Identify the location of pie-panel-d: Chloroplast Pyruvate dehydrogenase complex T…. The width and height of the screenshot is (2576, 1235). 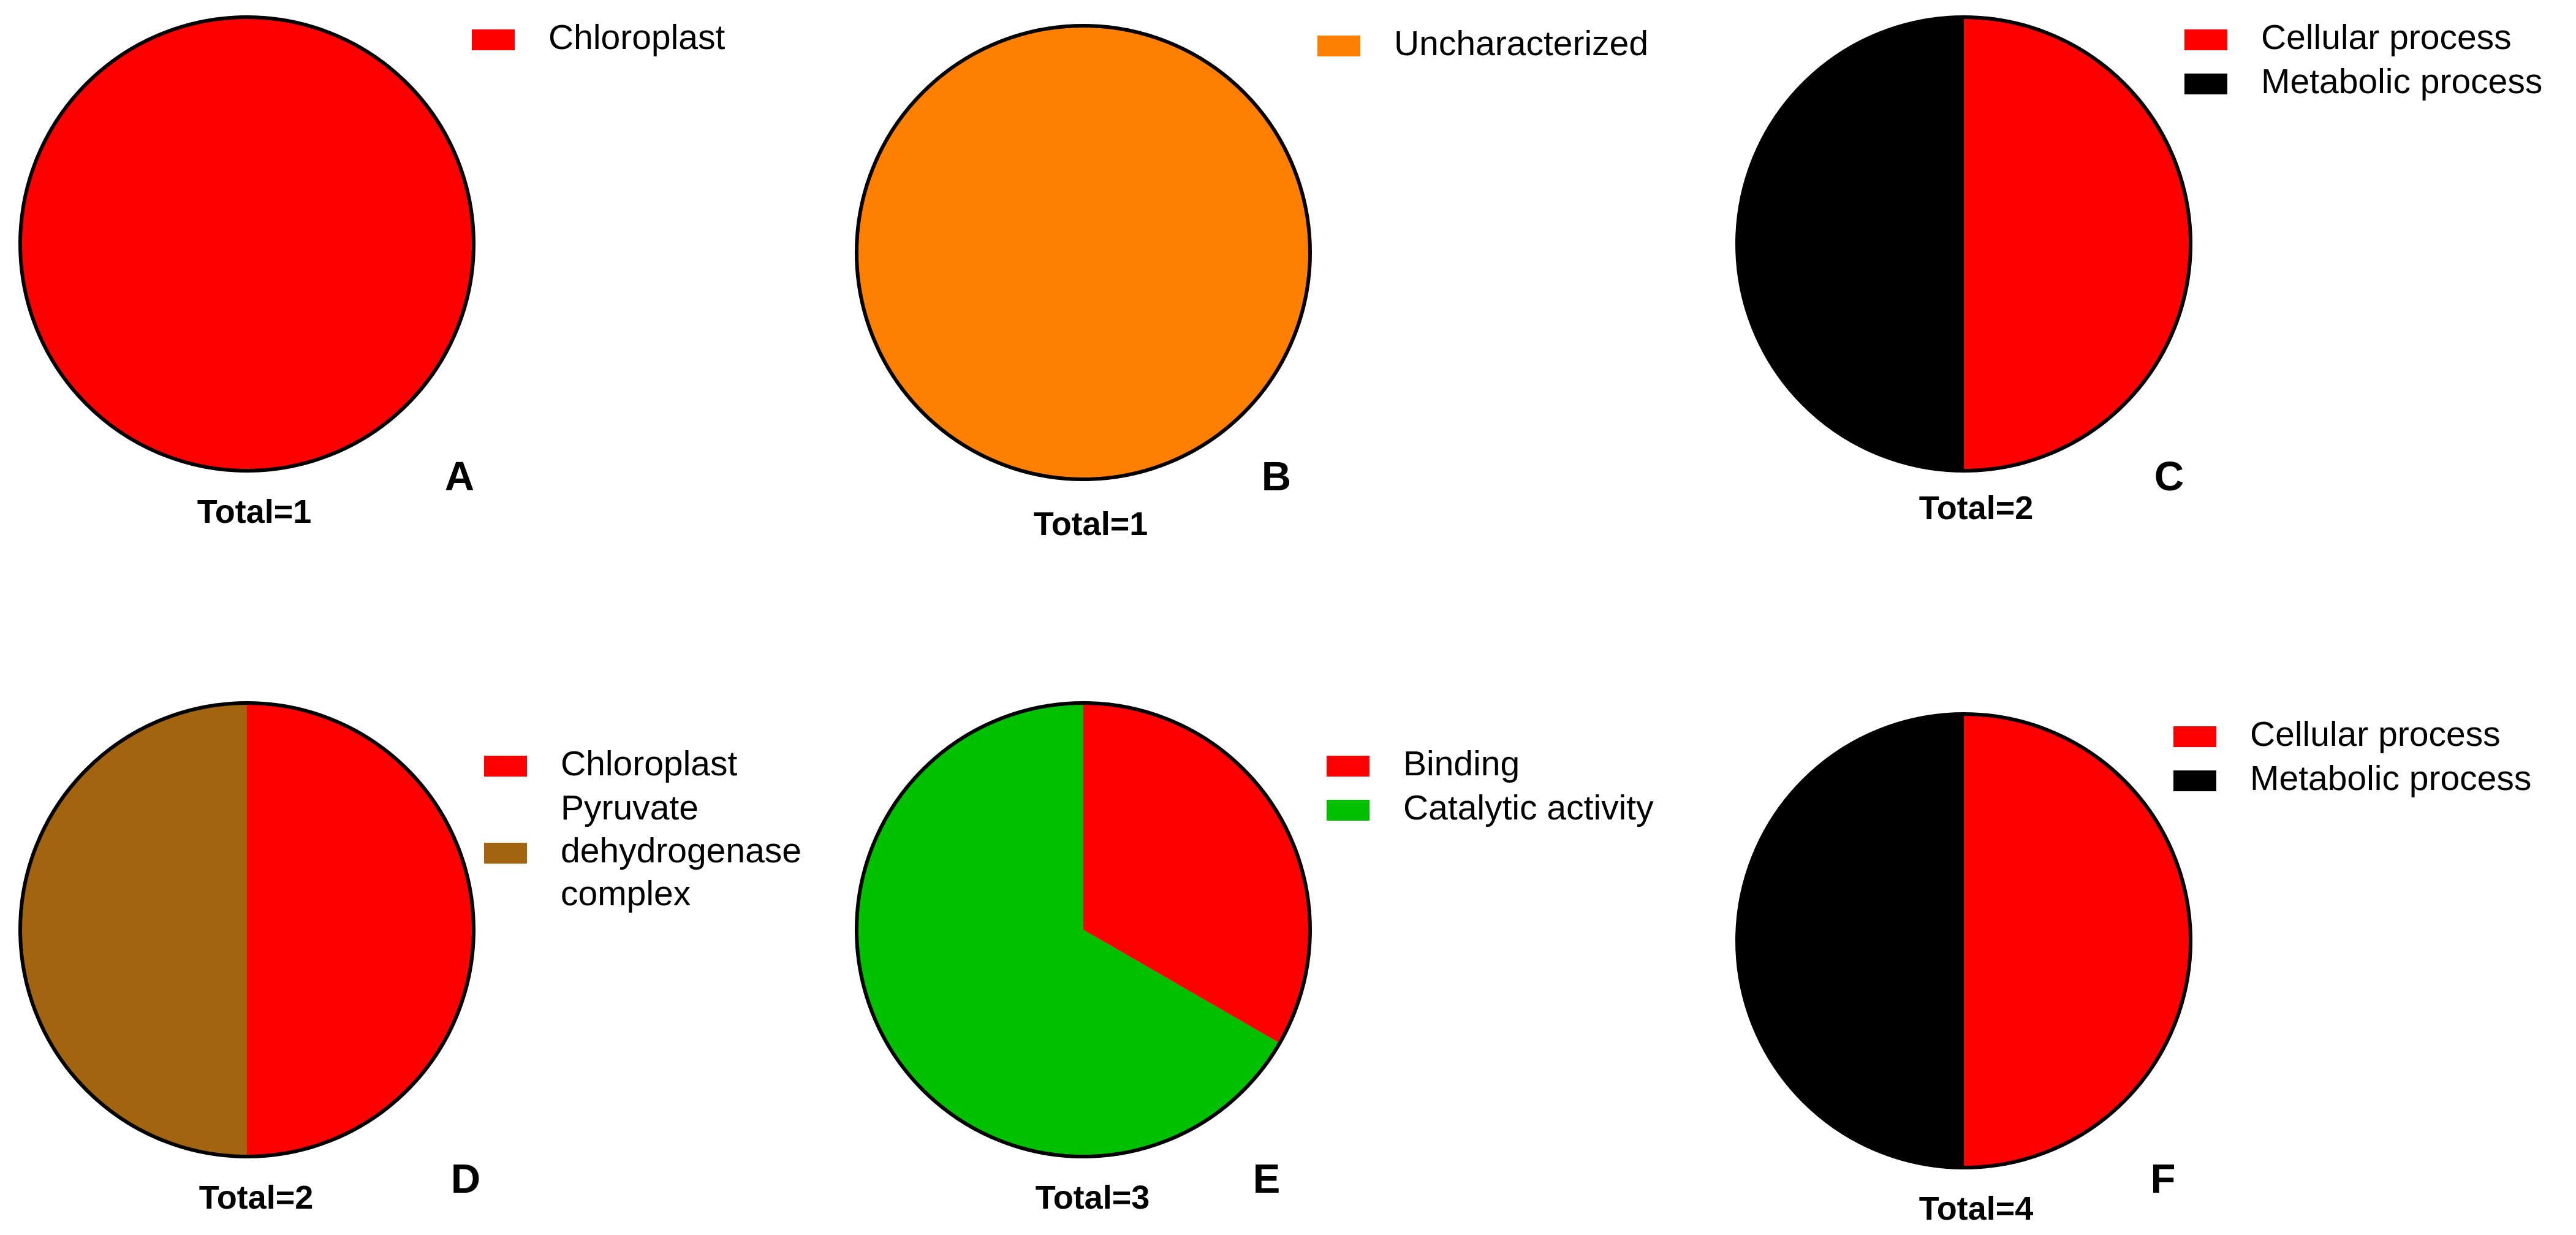
(409, 958).